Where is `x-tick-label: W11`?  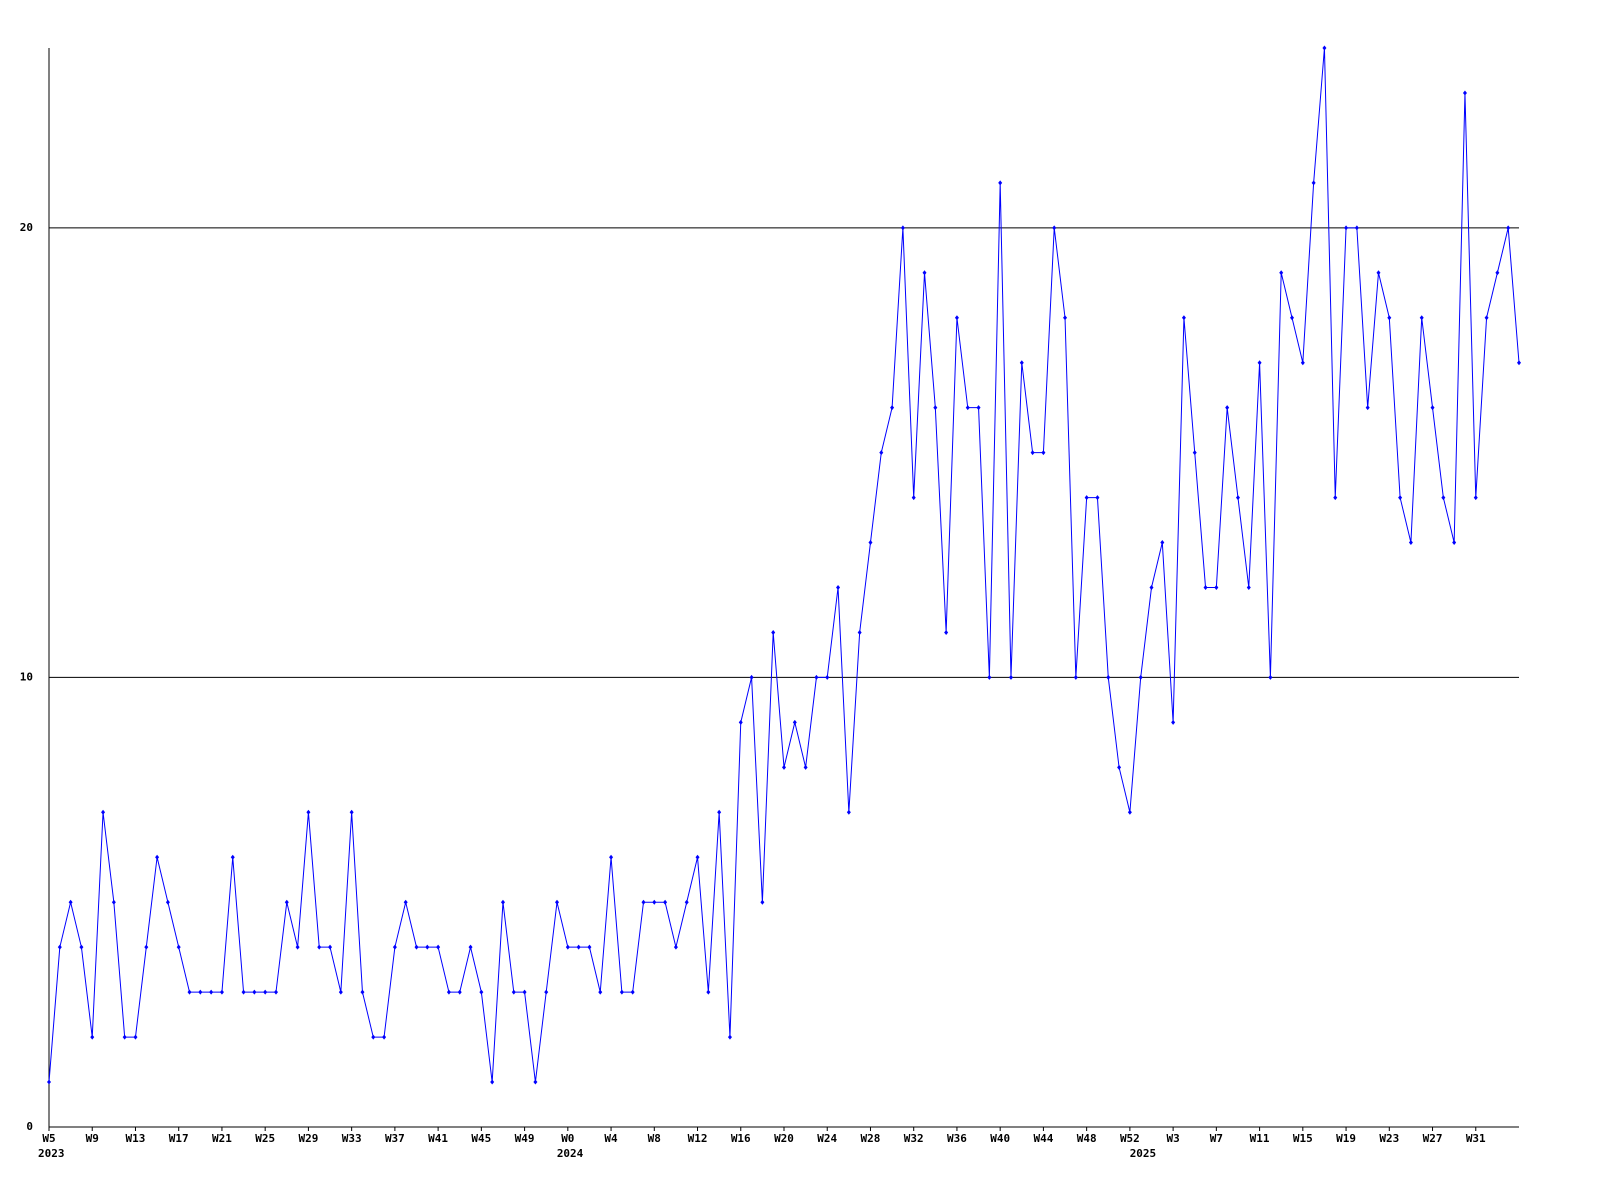 x-tick-label: W11 is located at coordinates (1260, 1138).